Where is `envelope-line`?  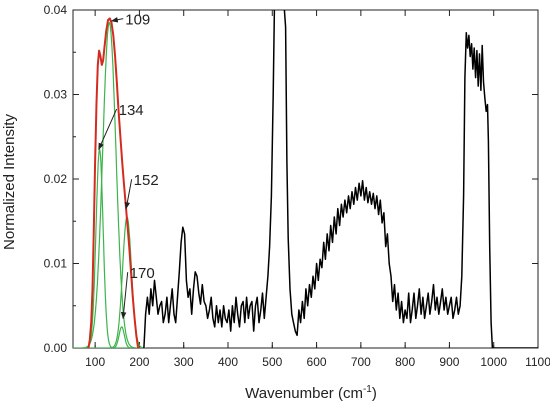
envelope-line is located at coordinates (113, 182).